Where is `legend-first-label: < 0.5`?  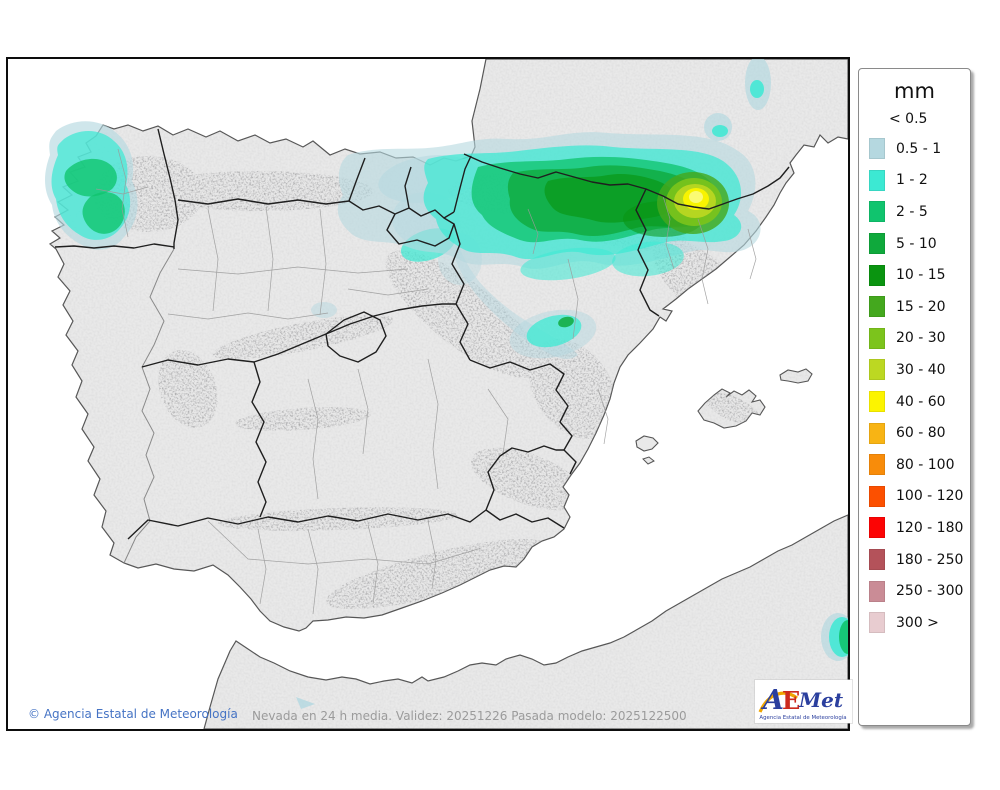
legend-first-label: < 0.5 is located at coordinates (908, 119).